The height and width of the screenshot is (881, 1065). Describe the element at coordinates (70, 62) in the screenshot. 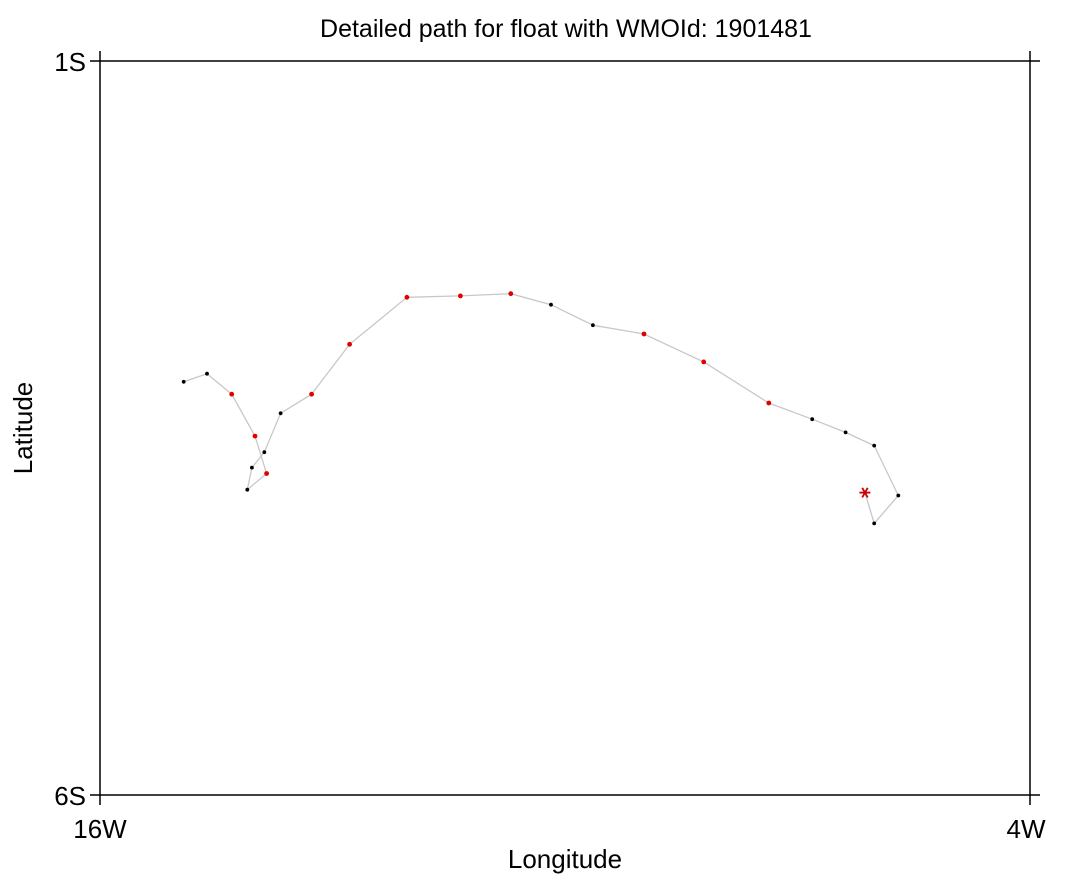

I see `y-tick-label-top: 1S` at that location.